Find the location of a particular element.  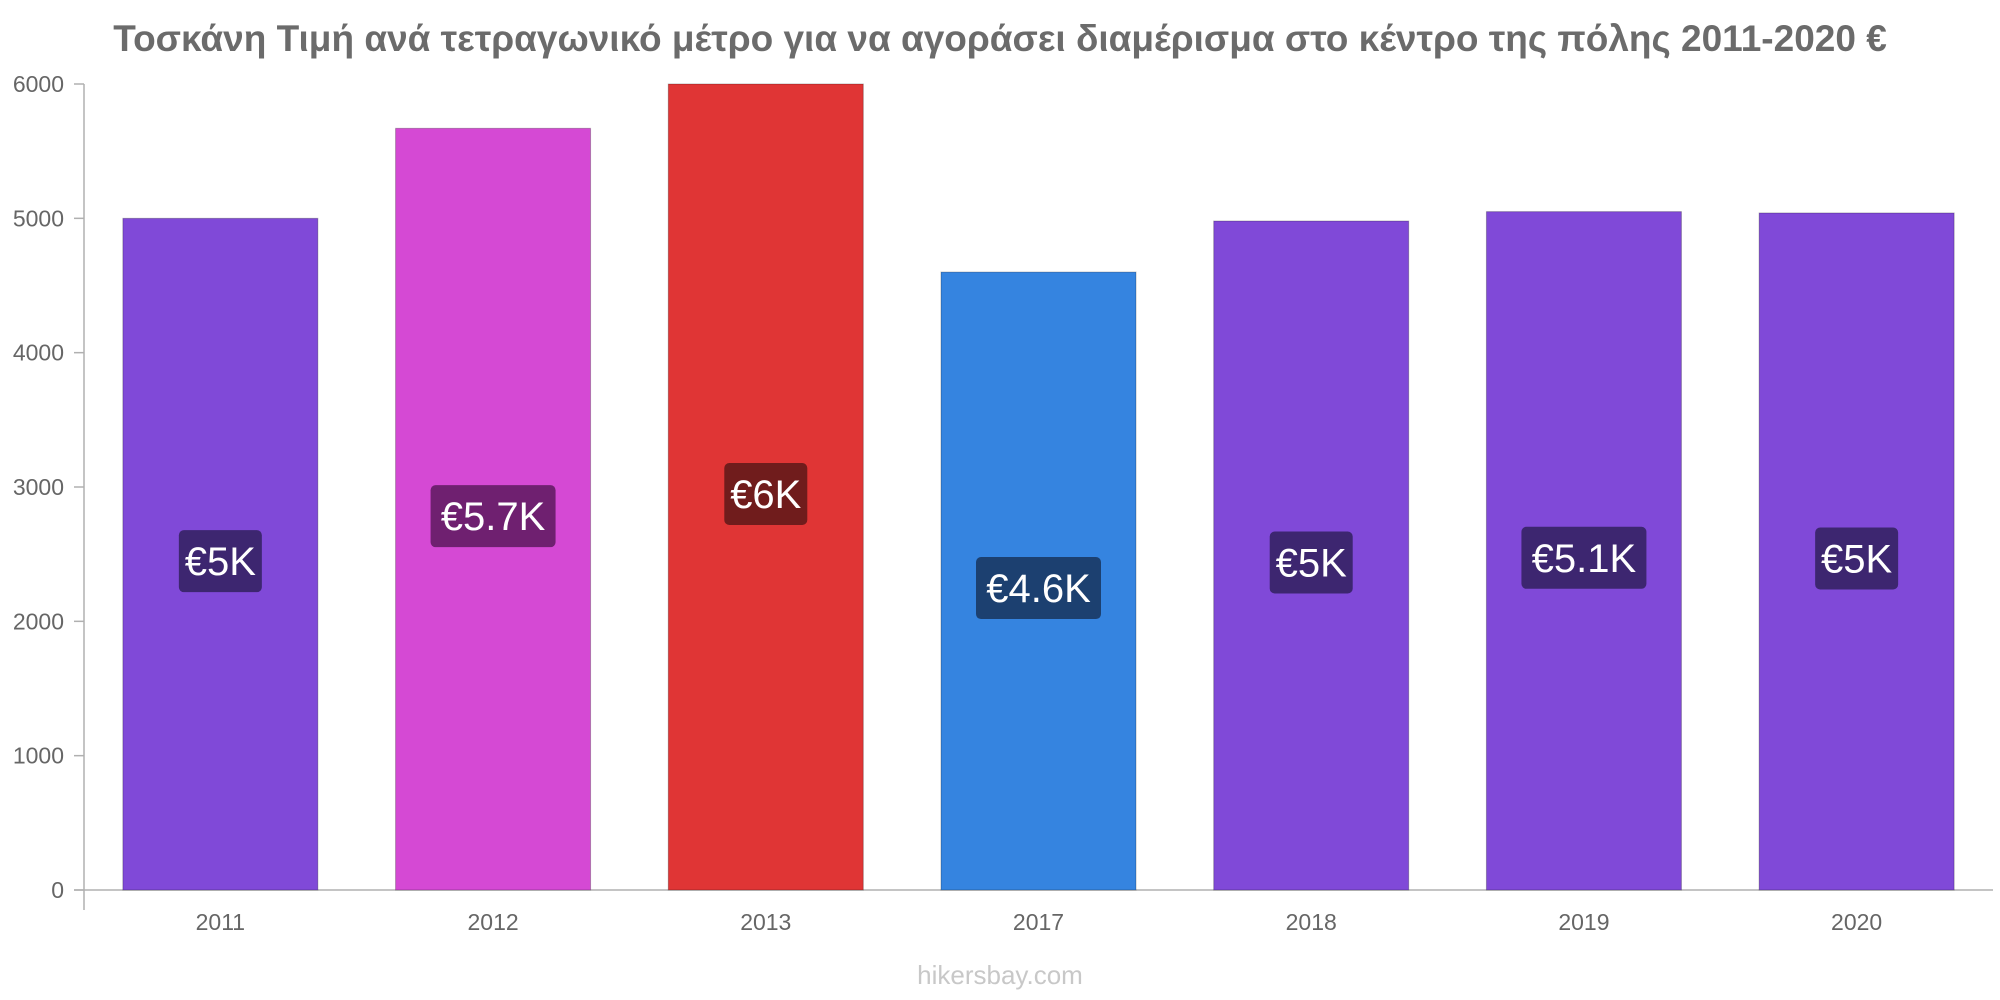

data-label-box-2018 is located at coordinates (1311, 562).